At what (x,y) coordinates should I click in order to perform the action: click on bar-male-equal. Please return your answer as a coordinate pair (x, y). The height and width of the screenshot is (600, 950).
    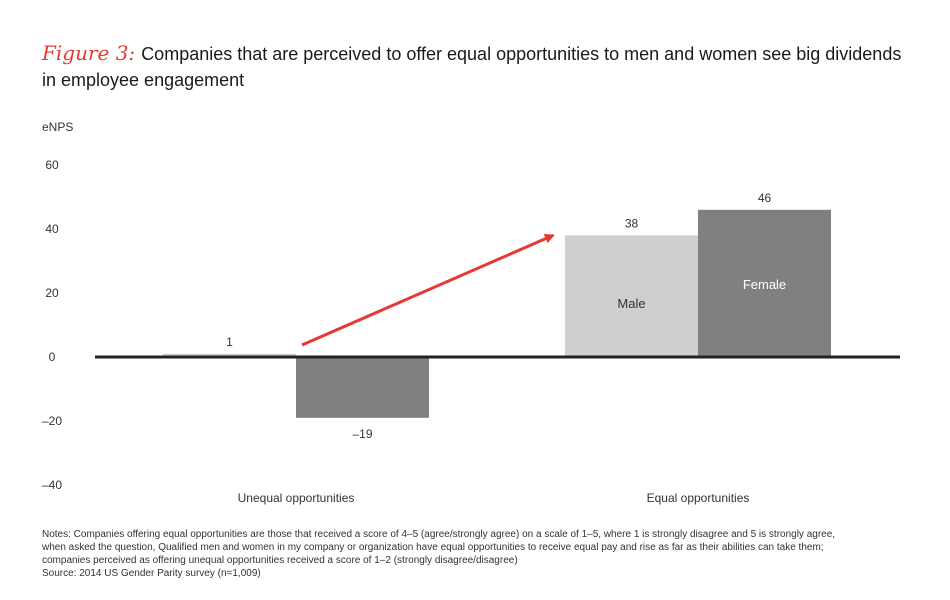
    Looking at the image, I should click on (631, 296).